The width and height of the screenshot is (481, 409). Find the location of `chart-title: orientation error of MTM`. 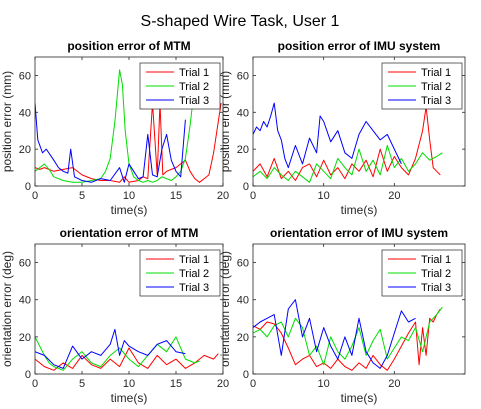

chart-title: orientation error of MTM is located at coordinates (129, 233).